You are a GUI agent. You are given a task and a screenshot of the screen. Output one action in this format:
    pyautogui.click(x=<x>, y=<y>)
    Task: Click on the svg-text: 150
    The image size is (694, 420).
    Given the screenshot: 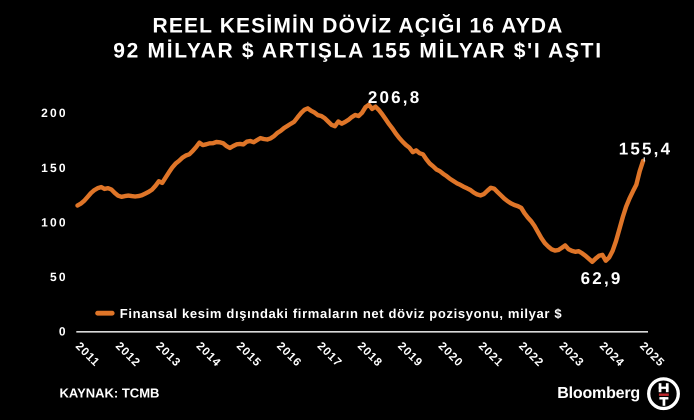 What is the action you would take?
    pyautogui.click(x=54, y=168)
    